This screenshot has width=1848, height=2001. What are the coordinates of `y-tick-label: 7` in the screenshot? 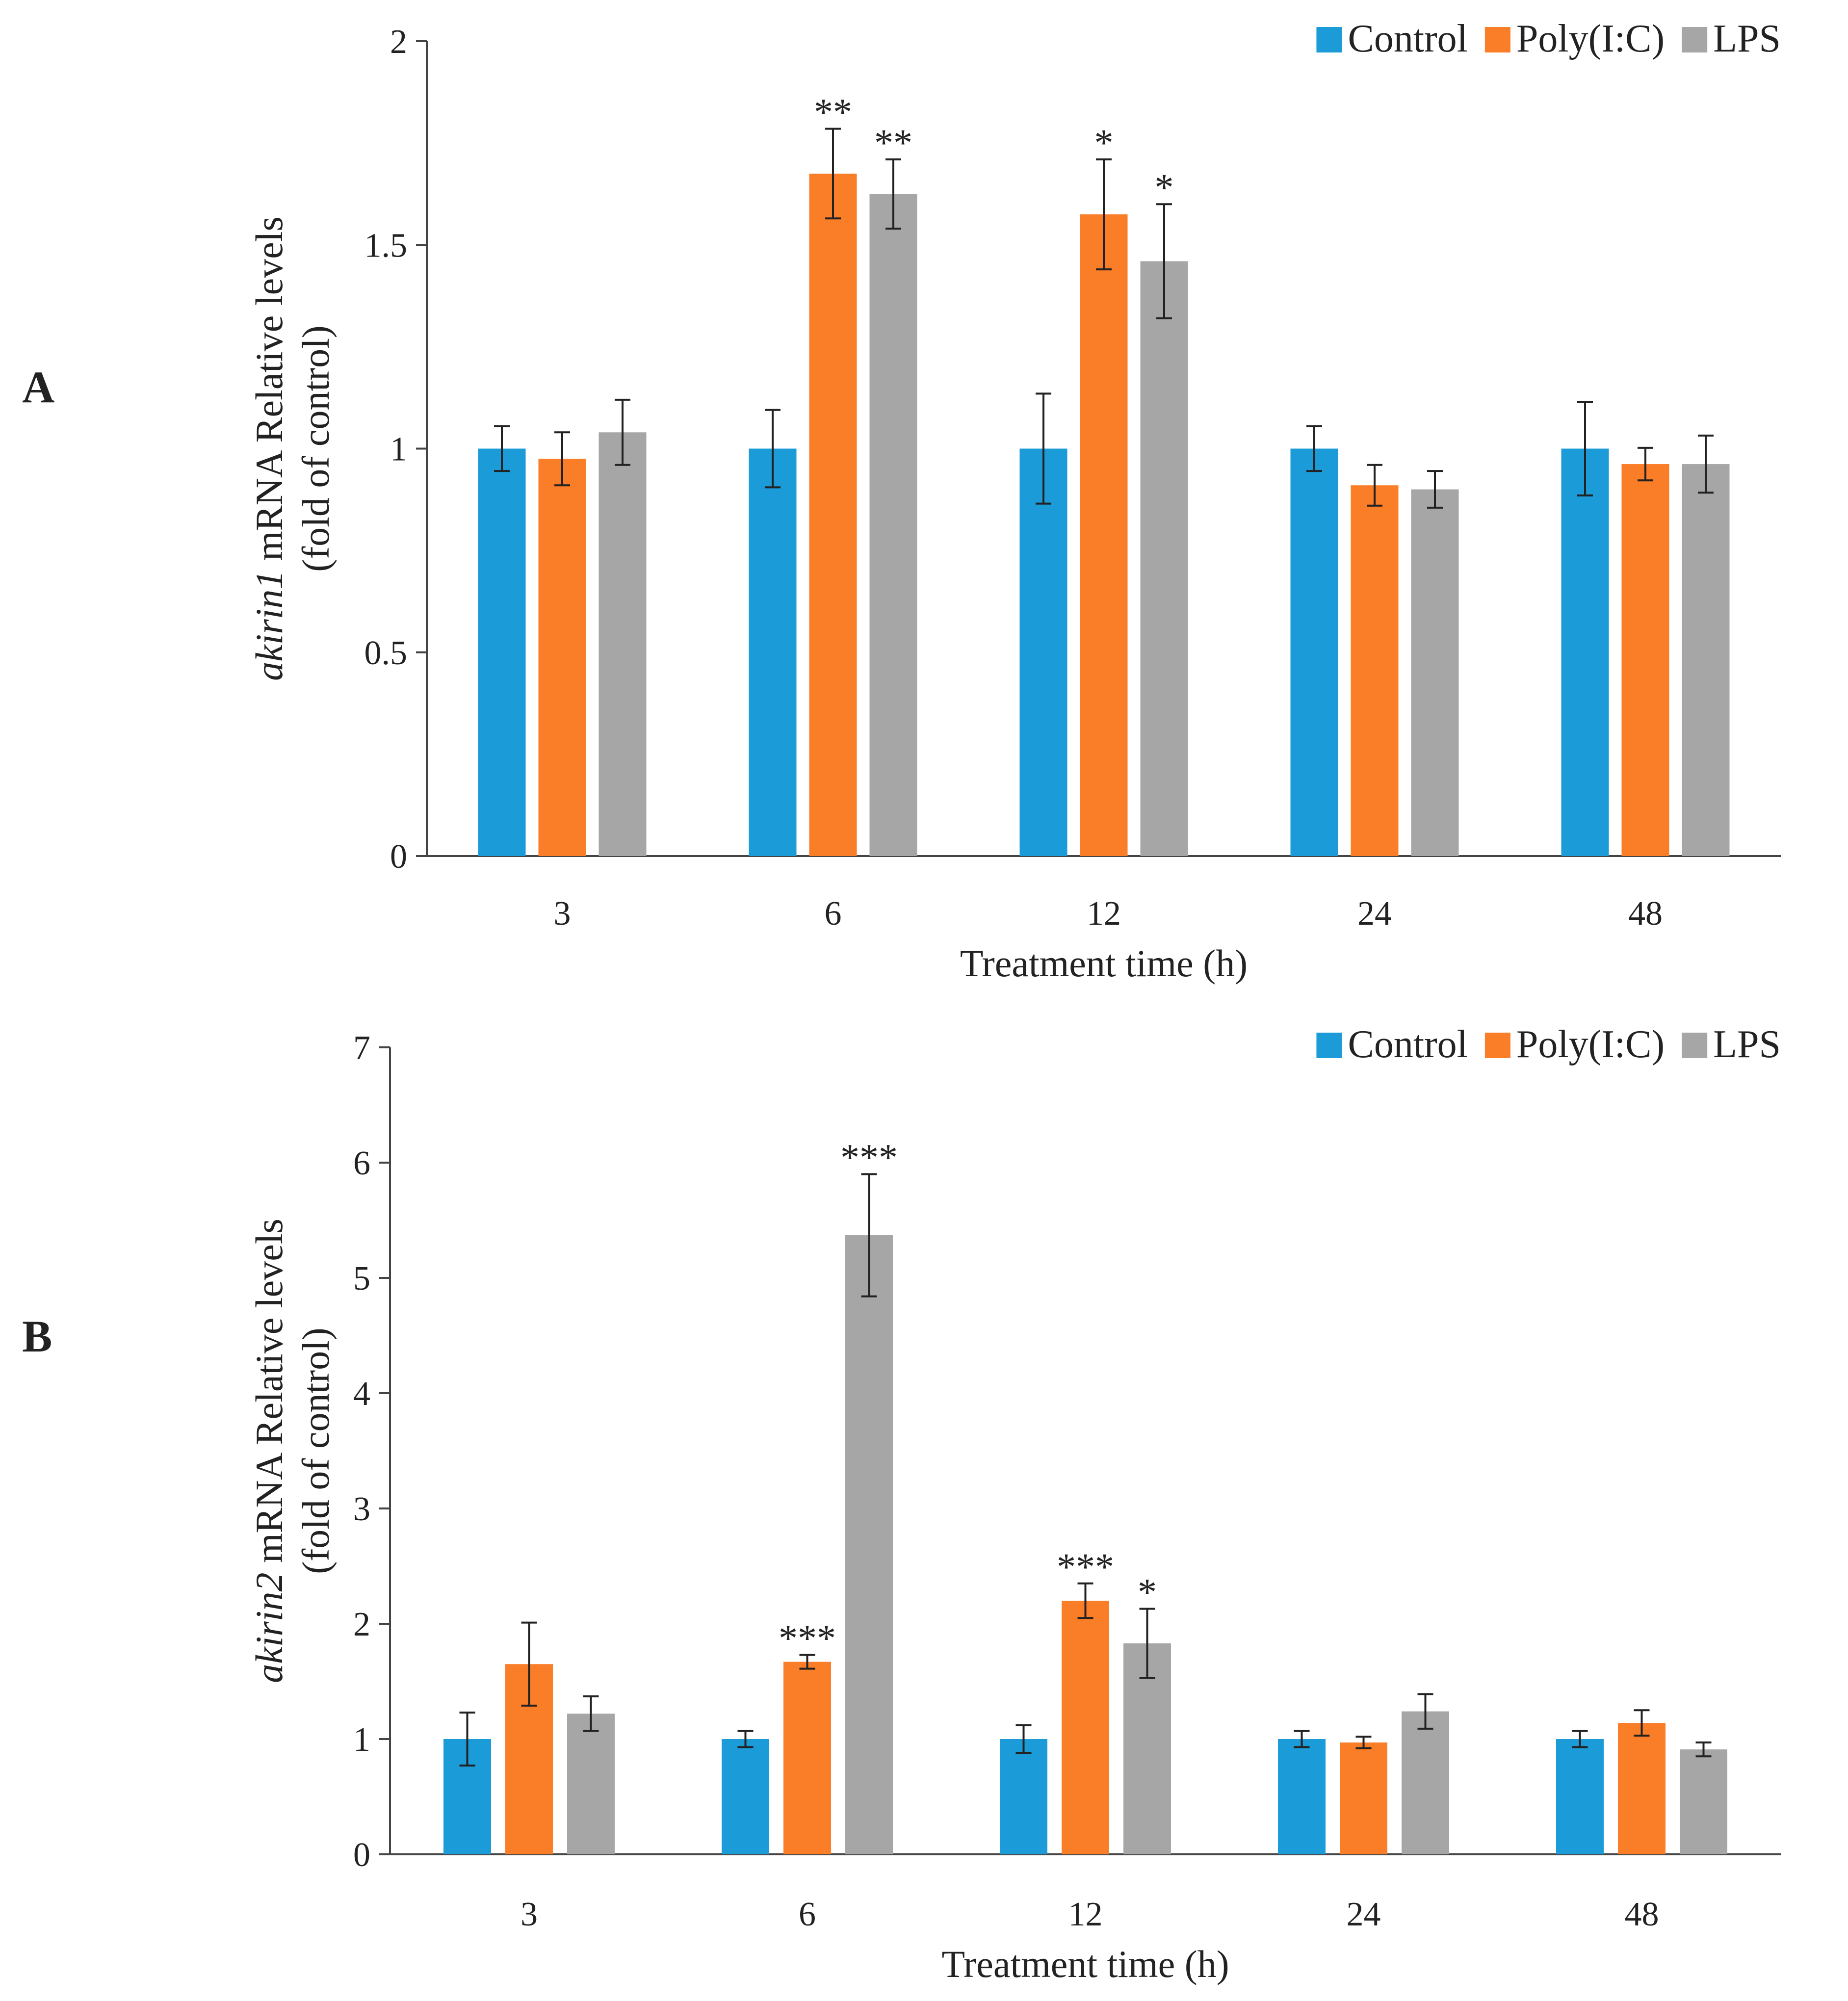 It's located at (361, 1048).